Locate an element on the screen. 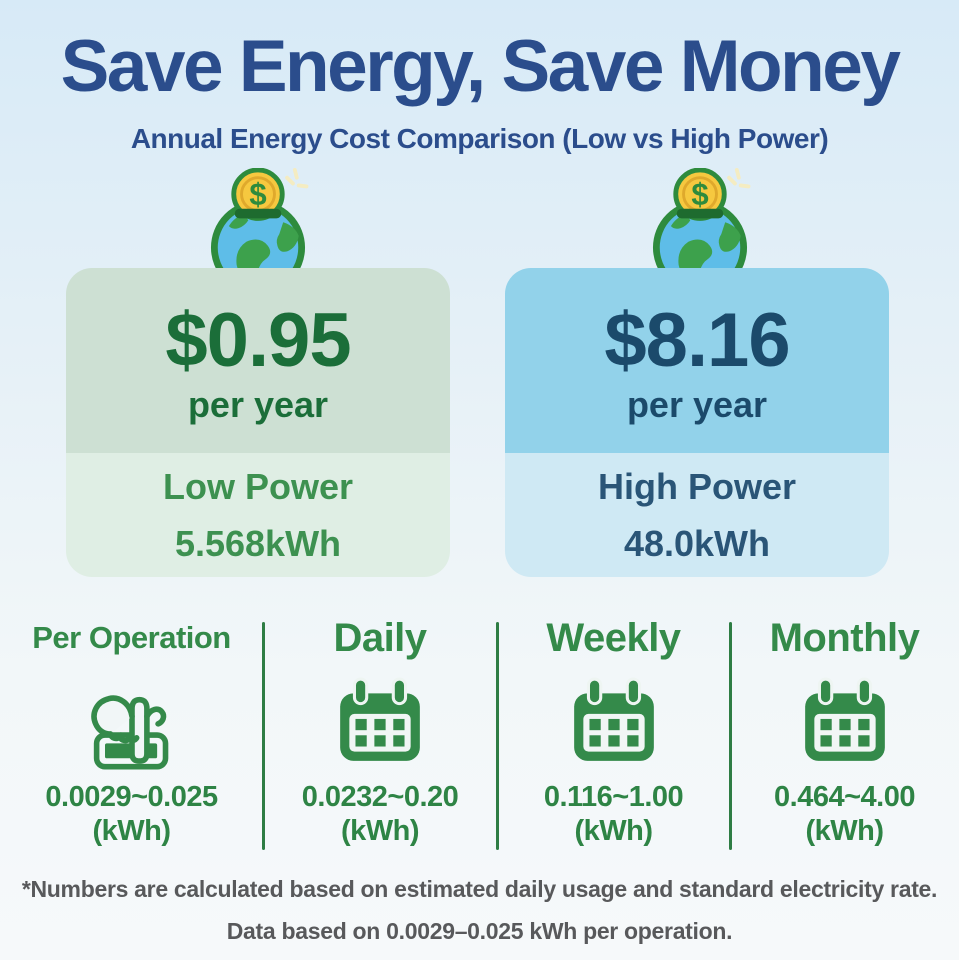 The width and height of the screenshot is (959, 960). annual-cost-panel: $8.16 per year is located at coordinates (697, 360).